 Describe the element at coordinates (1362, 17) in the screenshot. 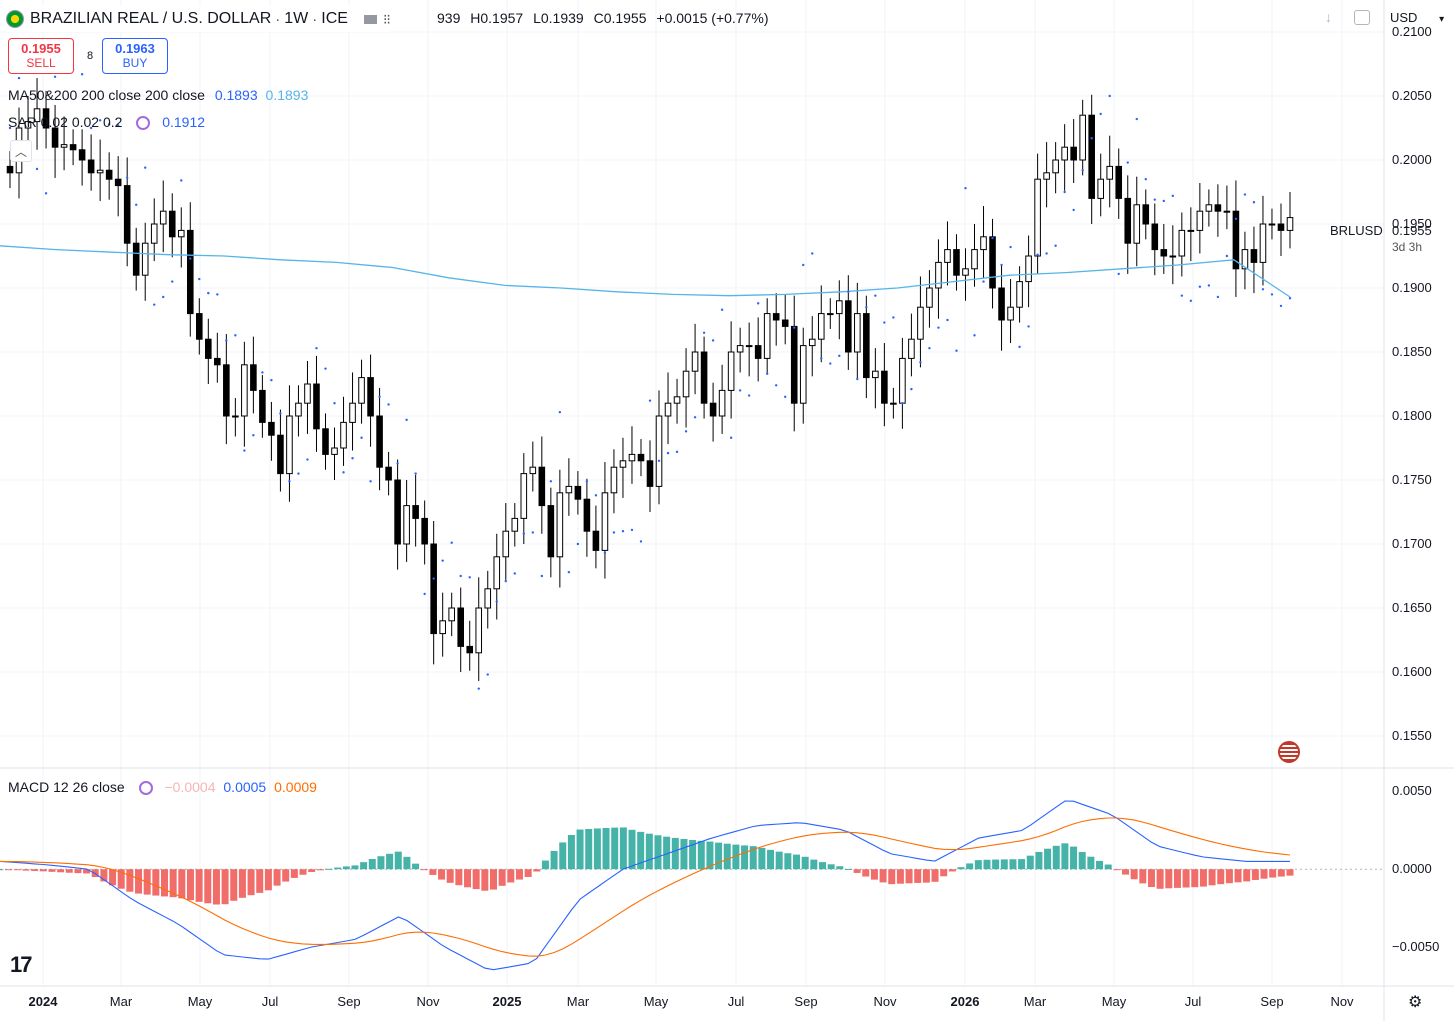

I see `fullscreen-icon` at that location.